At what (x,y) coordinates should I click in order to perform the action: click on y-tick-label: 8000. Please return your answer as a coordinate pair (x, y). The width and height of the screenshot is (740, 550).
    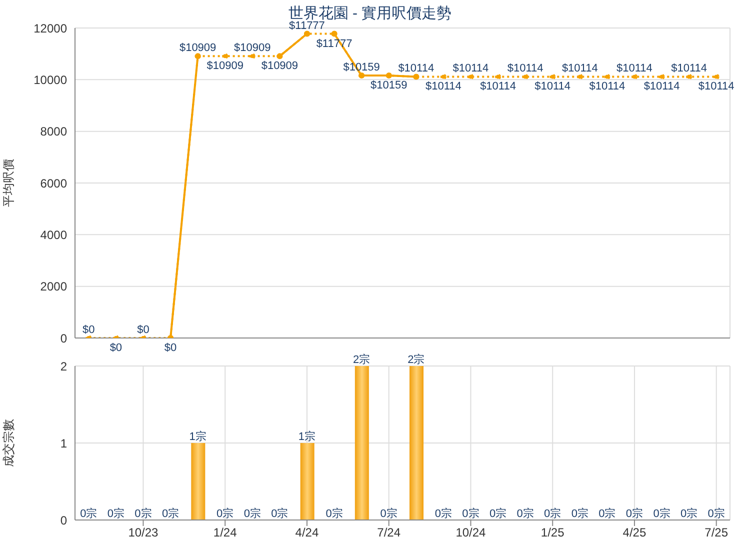
    Looking at the image, I should click on (54, 131).